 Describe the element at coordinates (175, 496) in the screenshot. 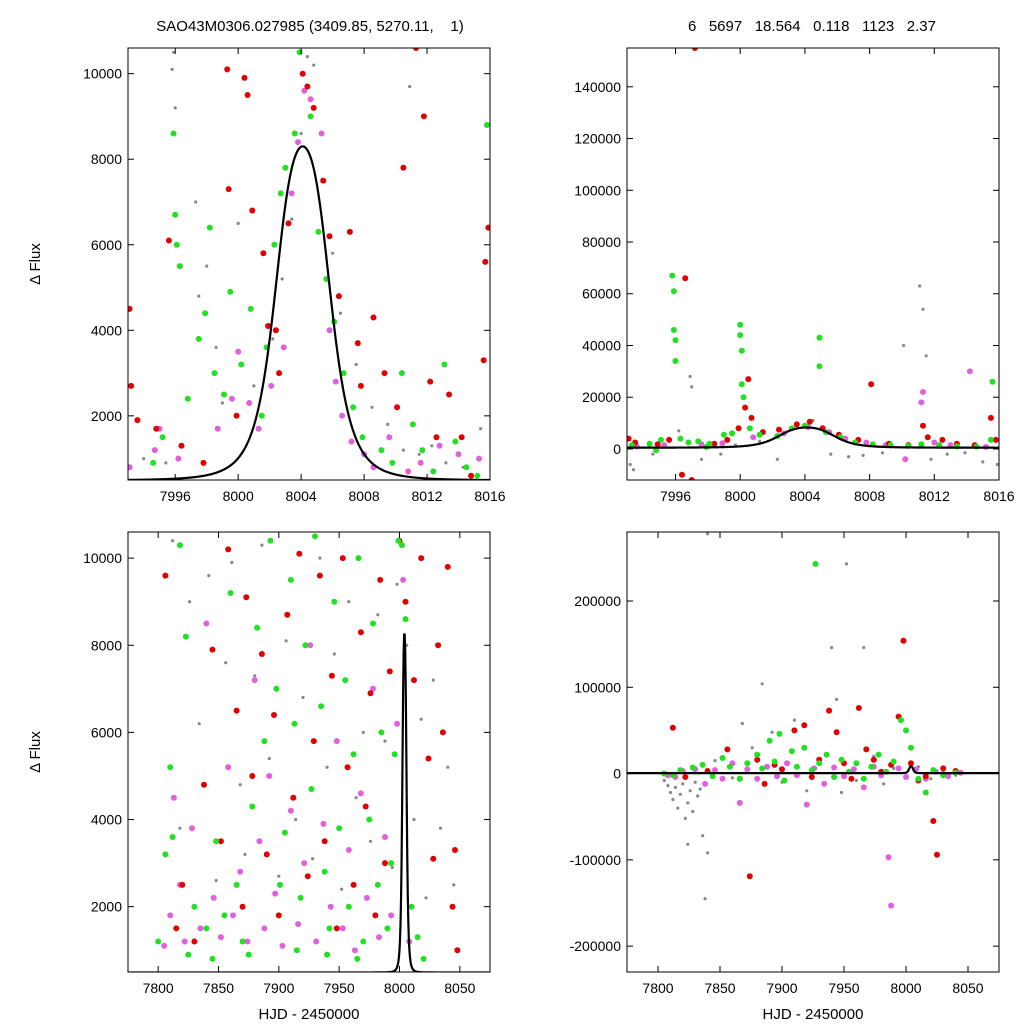

I see `x-tick-label: 7996` at that location.